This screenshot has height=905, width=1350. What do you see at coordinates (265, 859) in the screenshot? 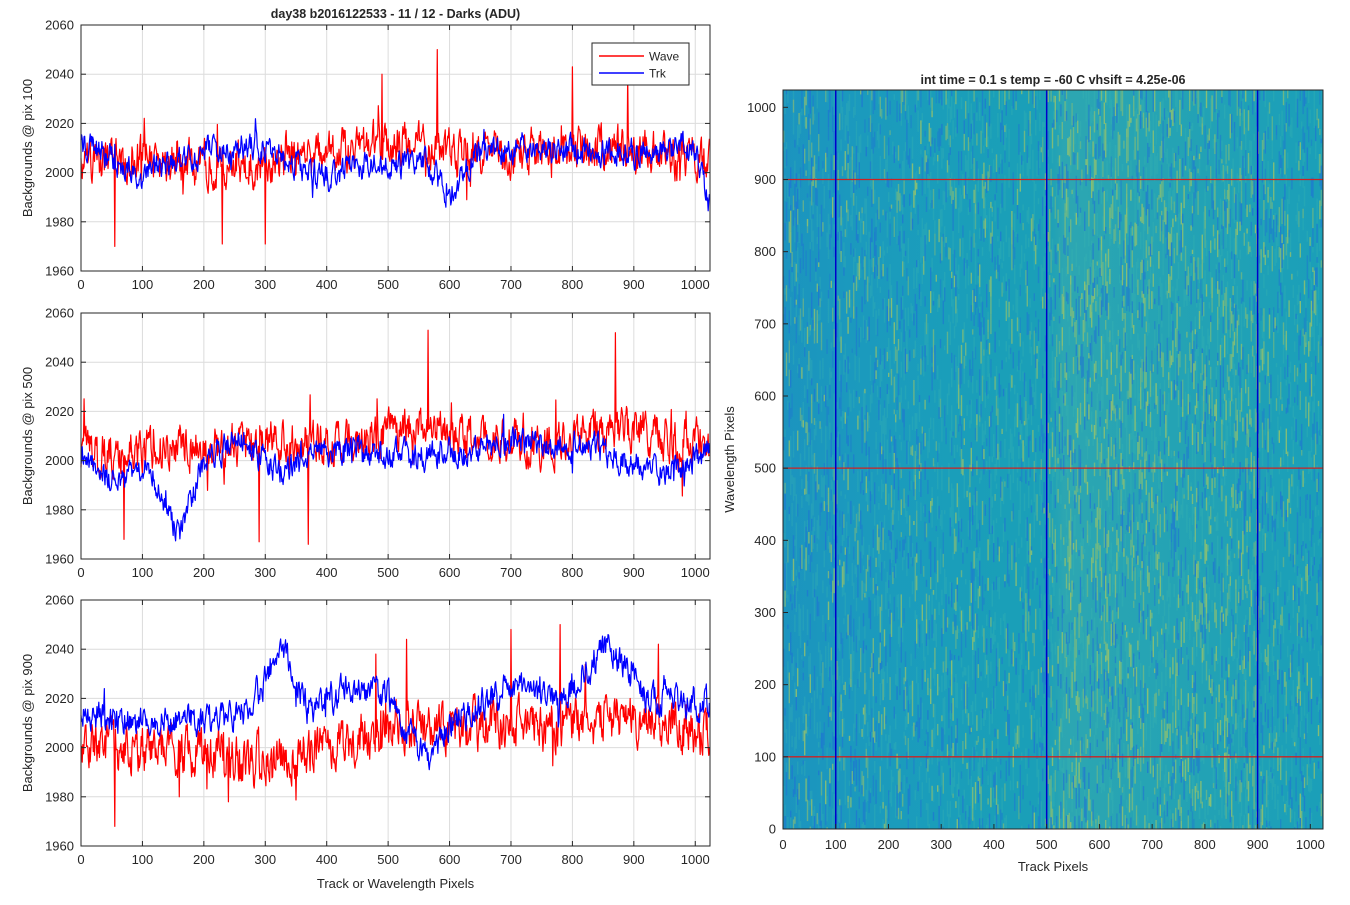
I see `x-tick-label: 300` at bounding box center [265, 859].